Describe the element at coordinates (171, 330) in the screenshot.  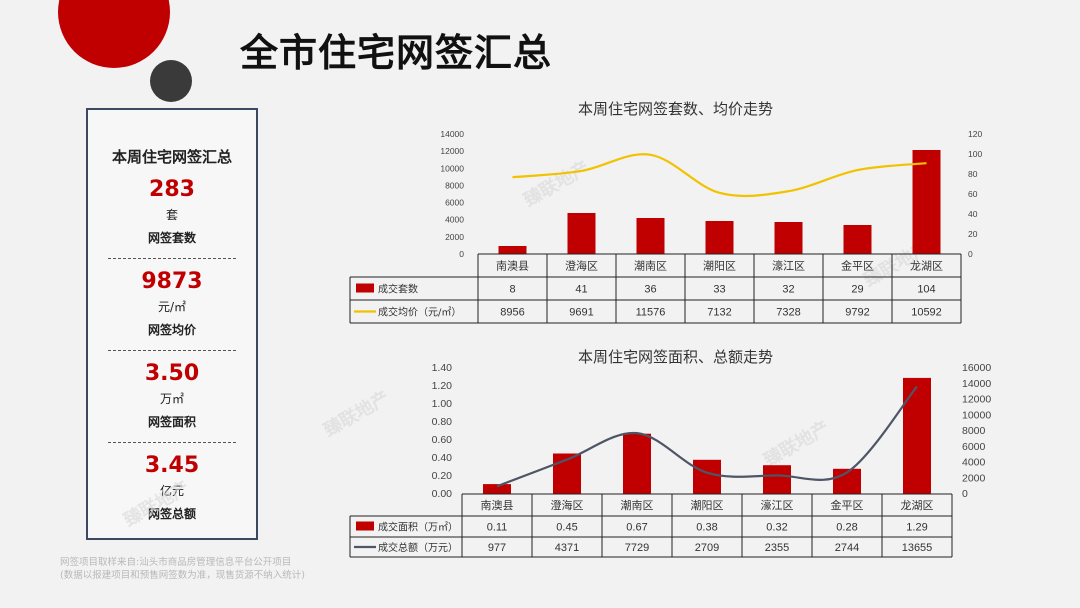
I see `kpi-price-label: 网签均价` at that location.